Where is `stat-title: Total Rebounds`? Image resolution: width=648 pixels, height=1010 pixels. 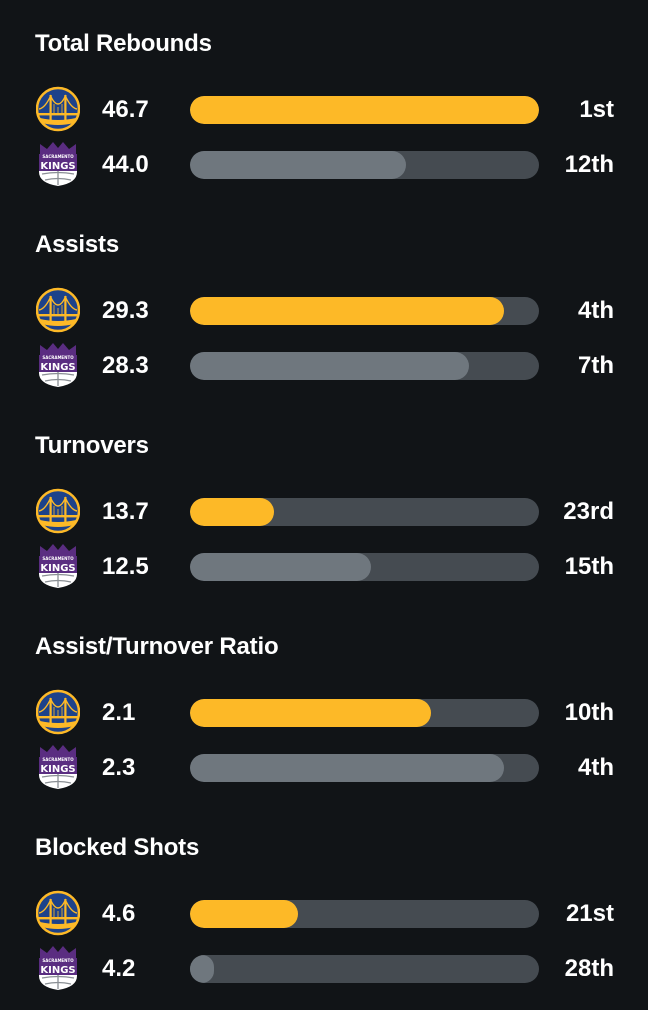
stat-title: Total Rebounds is located at coordinates (123, 43).